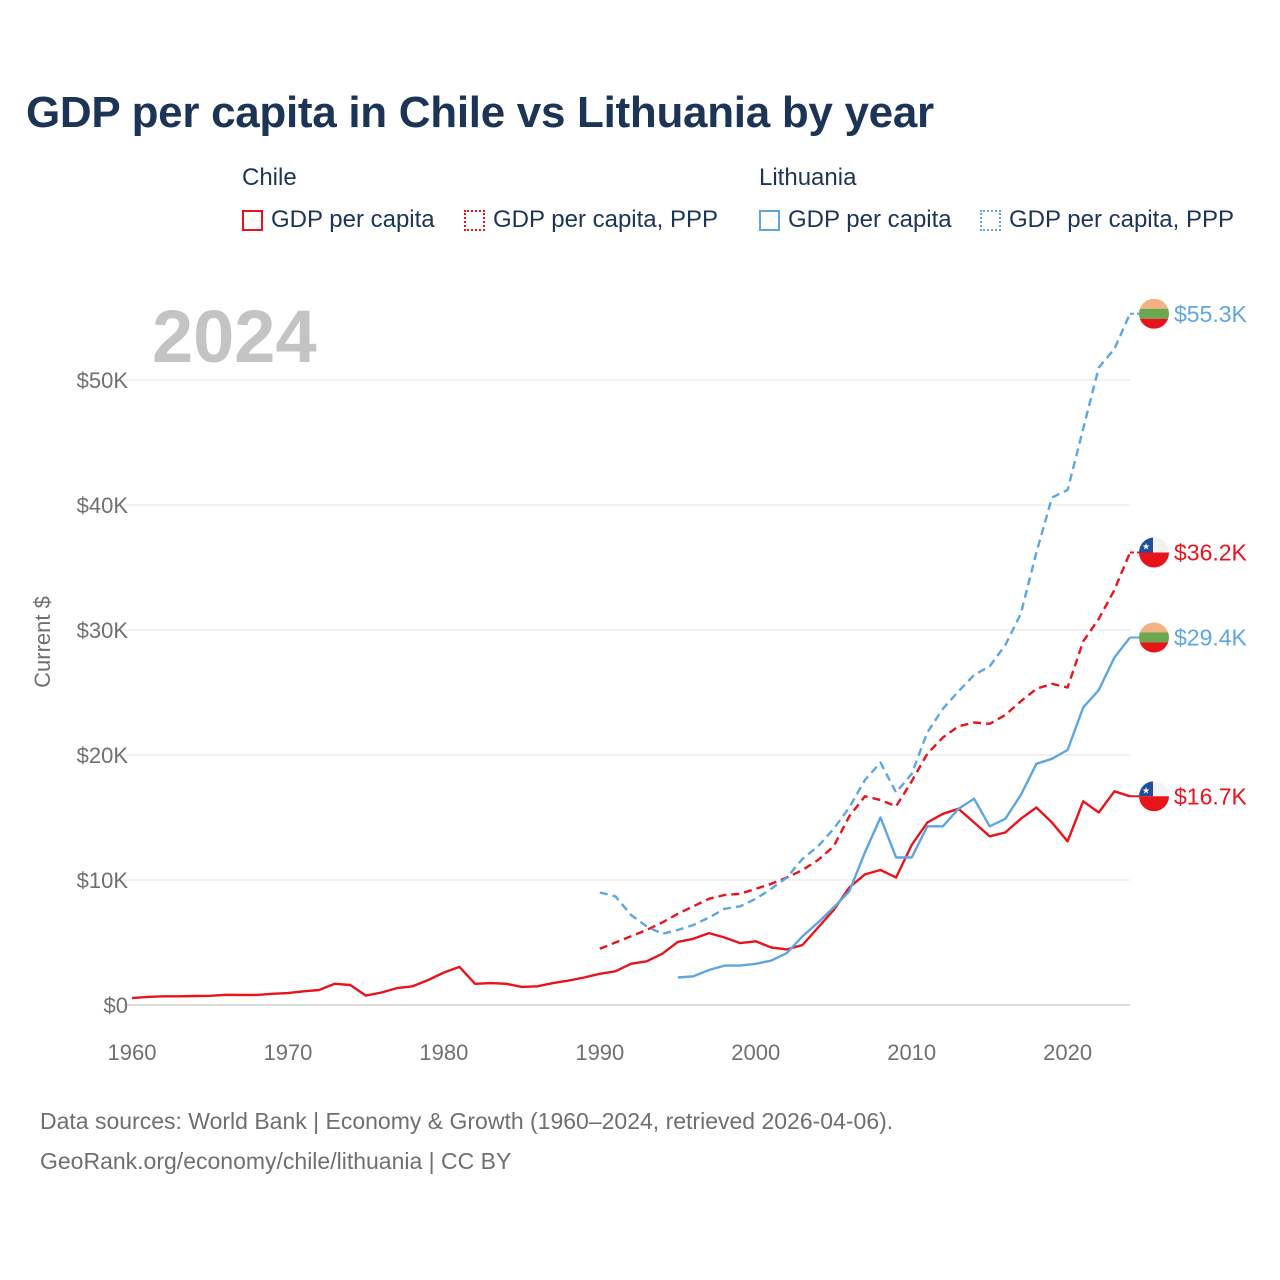 The height and width of the screenshot is (1280, 1280). I want to click on x-tick-label: 1990, so click(599, 1052).